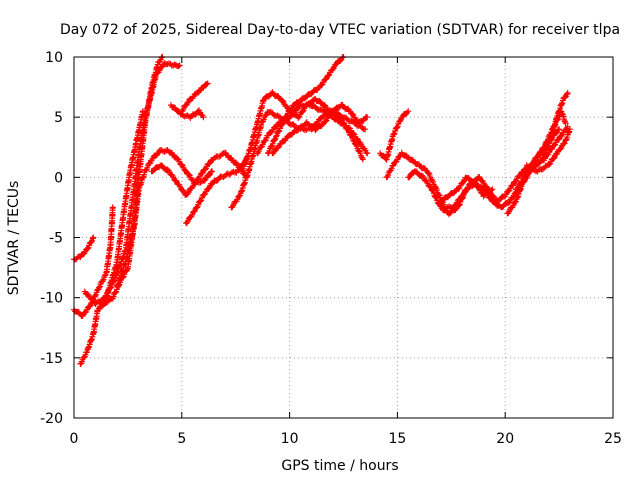  Describe the element at coordinates (74, 439) in the screenshot. I see `x-tick-label: 0` at that location.